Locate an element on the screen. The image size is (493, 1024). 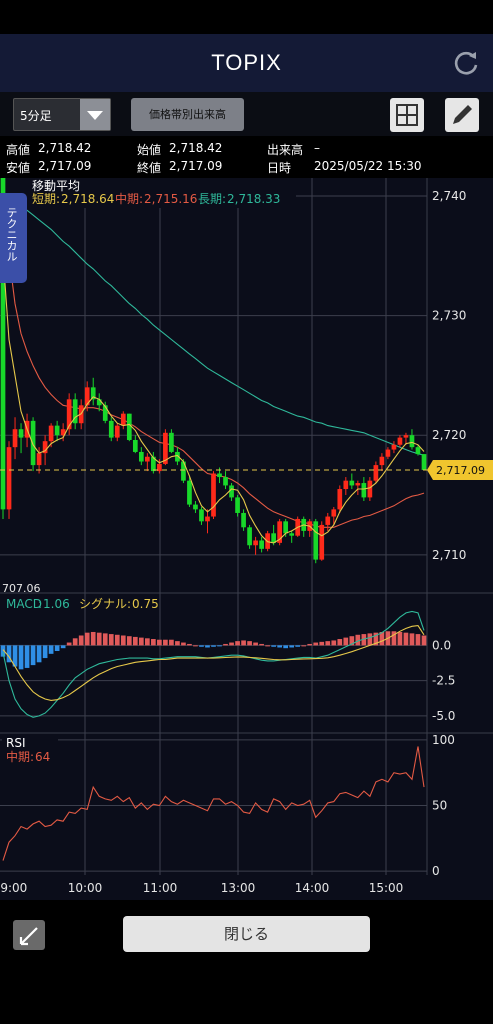
technical-tab: テクニカル is located at coordinates (13, 238).